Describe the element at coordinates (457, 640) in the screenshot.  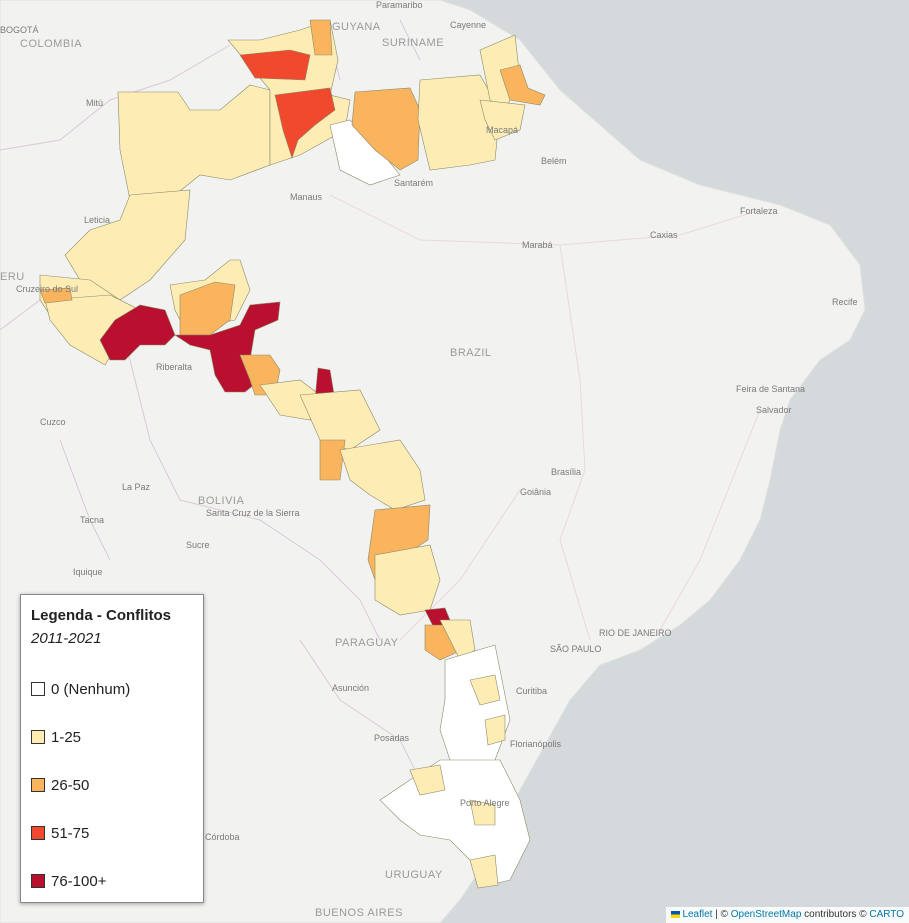
I see `region-parana-light` at that location.